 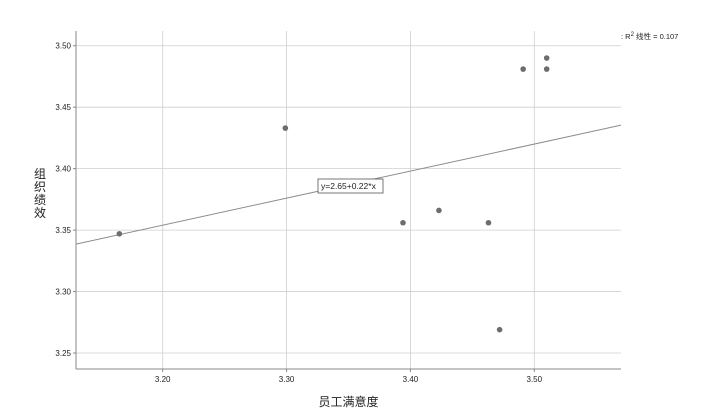 What do you see at coordinates (411, 379) in the screenshot?
I see `x-tick-label: 3.40` at bounding box center [411, 379].